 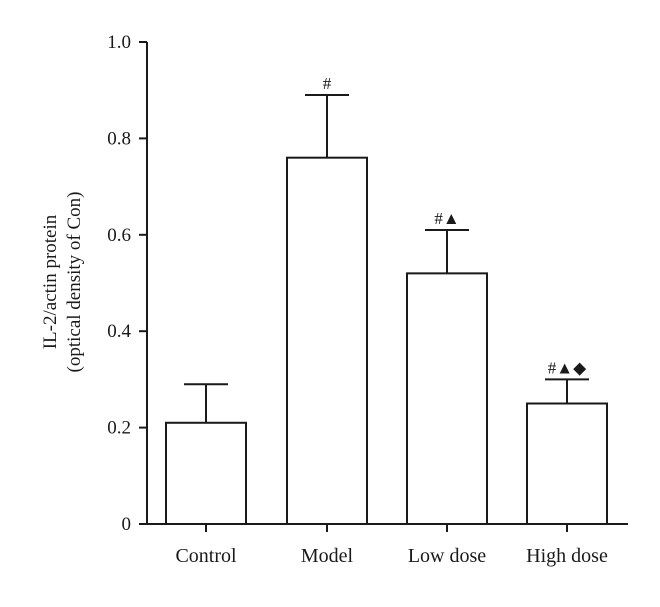 What do you see at coordinates (119, 235) in the screenshot?
I see `y-tick-label: 0.6` at bounding box center [119, 235].